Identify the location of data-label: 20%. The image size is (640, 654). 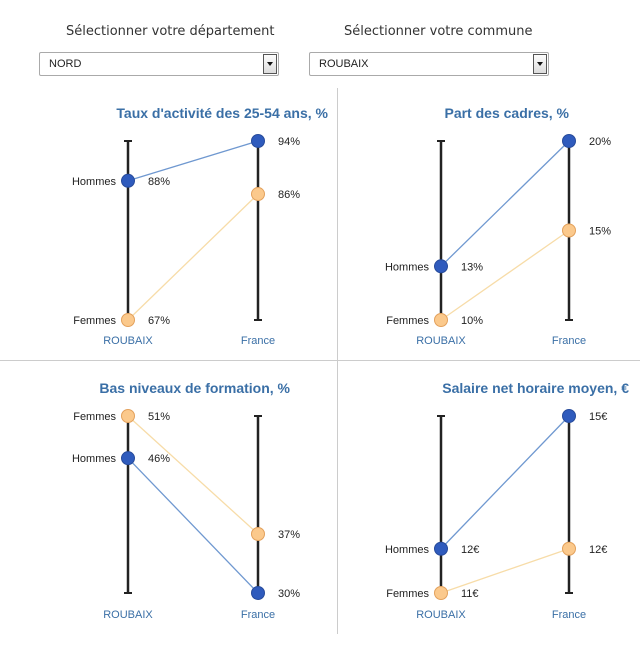
(600, 142).